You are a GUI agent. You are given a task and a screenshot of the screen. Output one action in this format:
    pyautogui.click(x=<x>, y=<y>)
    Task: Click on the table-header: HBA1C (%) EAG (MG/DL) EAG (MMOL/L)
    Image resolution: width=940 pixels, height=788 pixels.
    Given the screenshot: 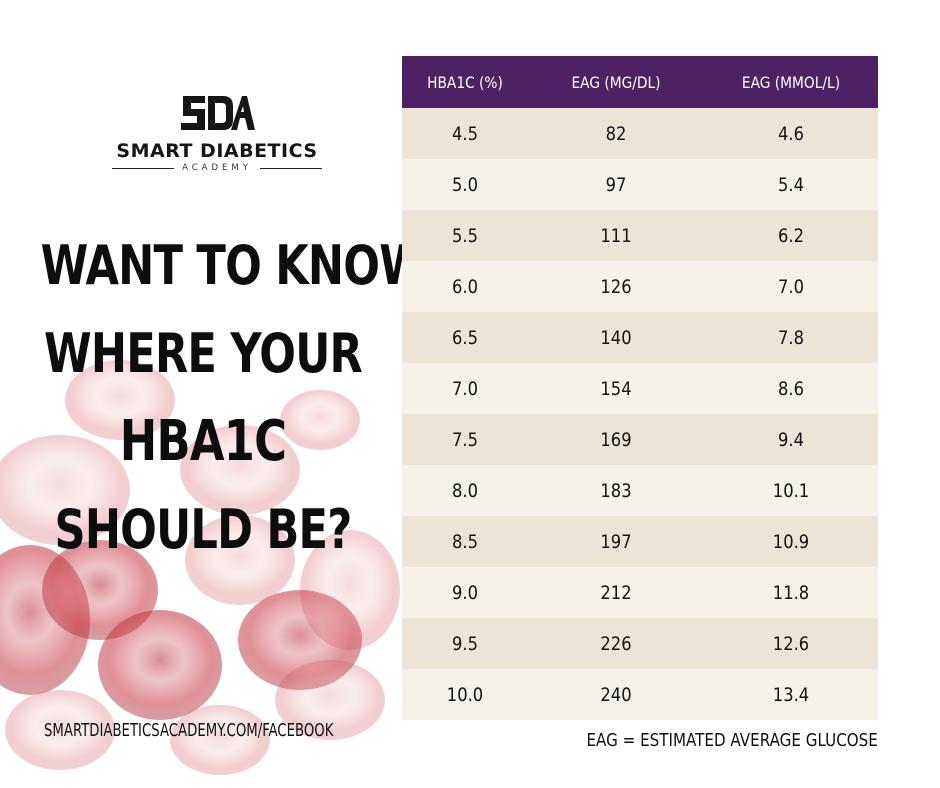 What is the action you would take?
    pyautogui.click(x=640, y=82)
    